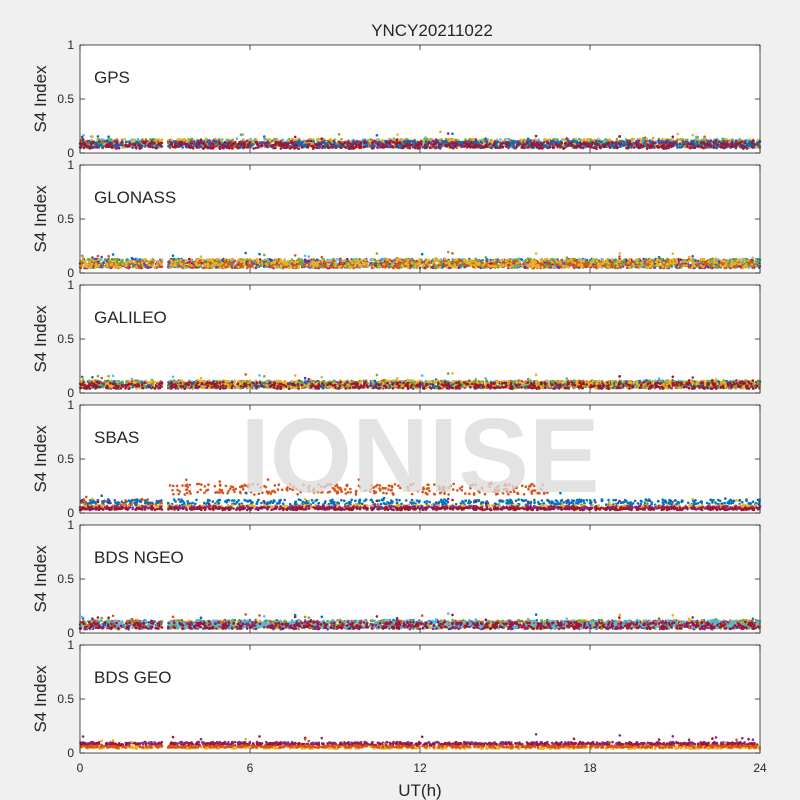 The image size is (800, 800). What do you see at coordinates (65, 99) in the screenshot?
I see `y-tick-label: 0.5` at bounding box center [65, 99].